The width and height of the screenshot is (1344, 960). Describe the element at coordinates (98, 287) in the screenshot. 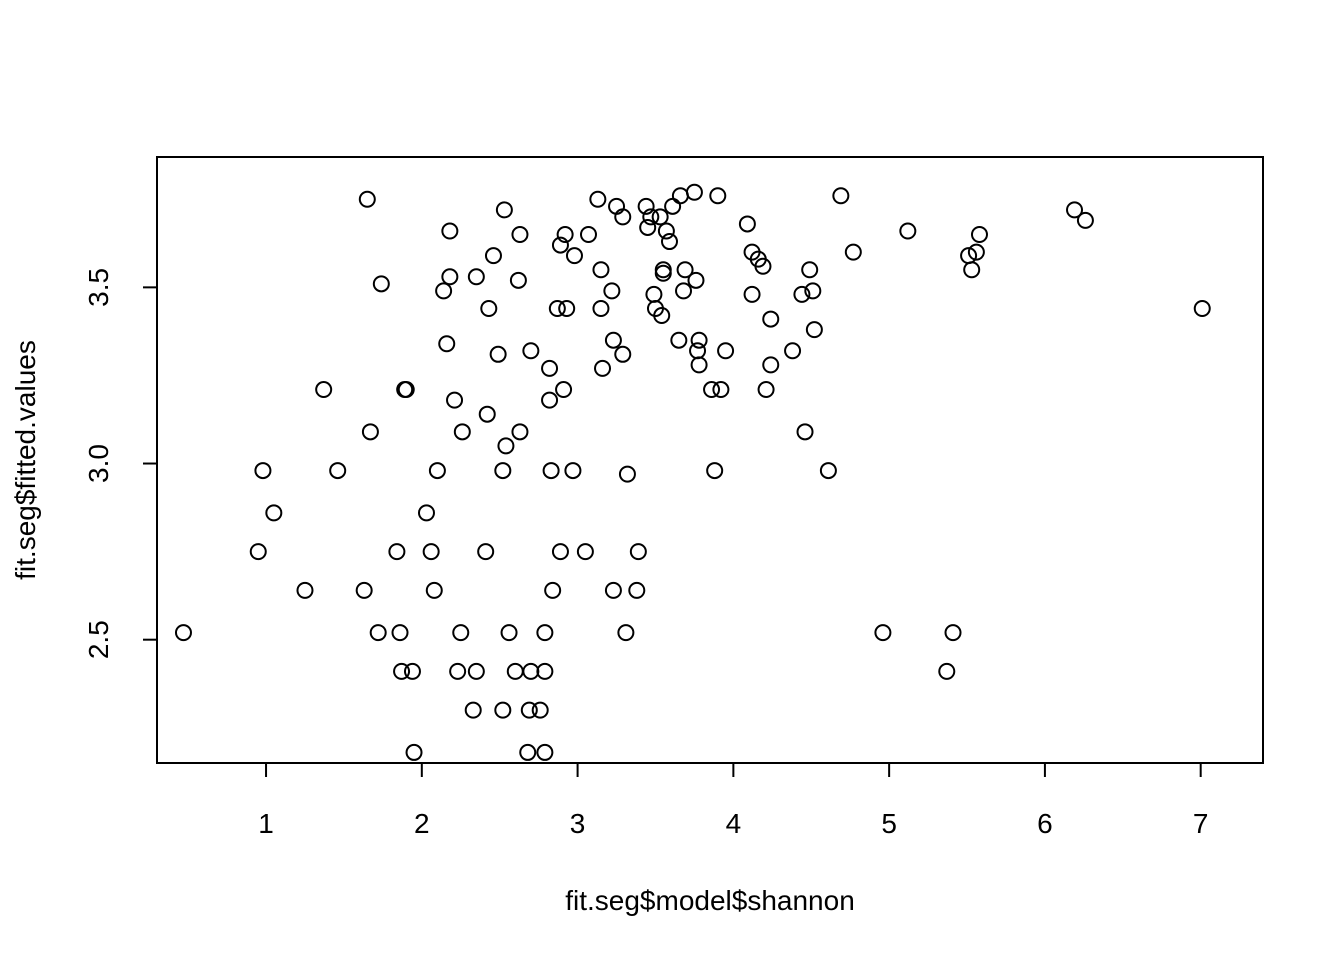

I see `y-tick-label: 3.5` at that location.